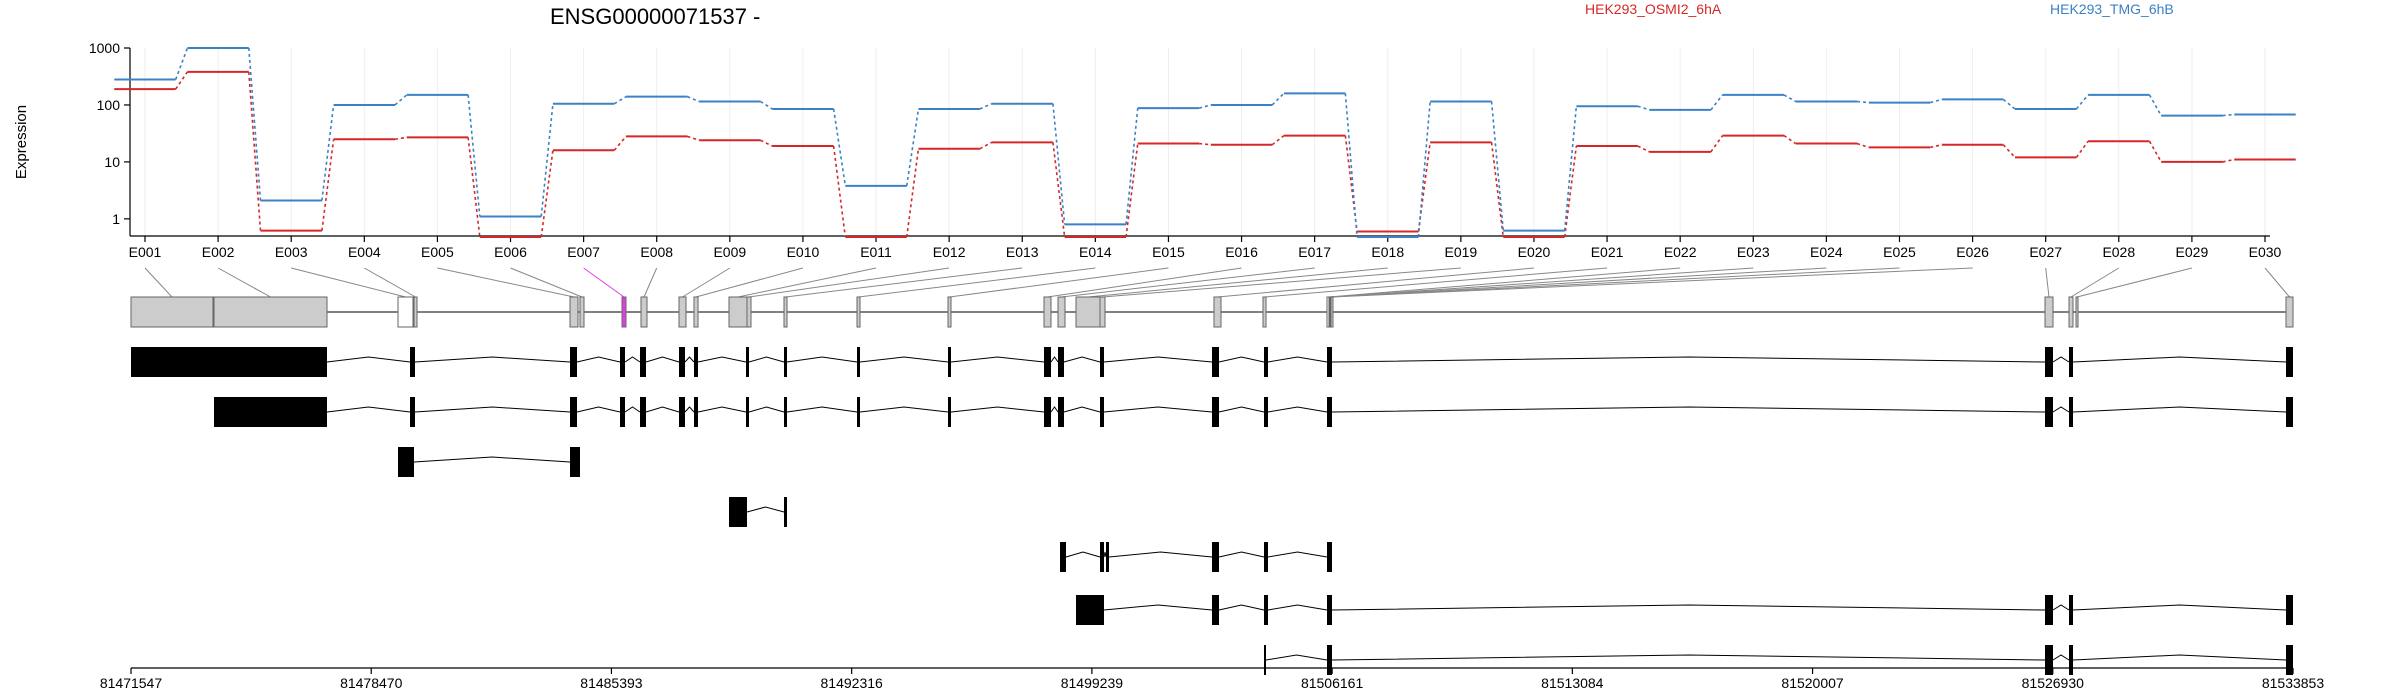  I want to click on x-tick-label: E023, so click(1753, 252).